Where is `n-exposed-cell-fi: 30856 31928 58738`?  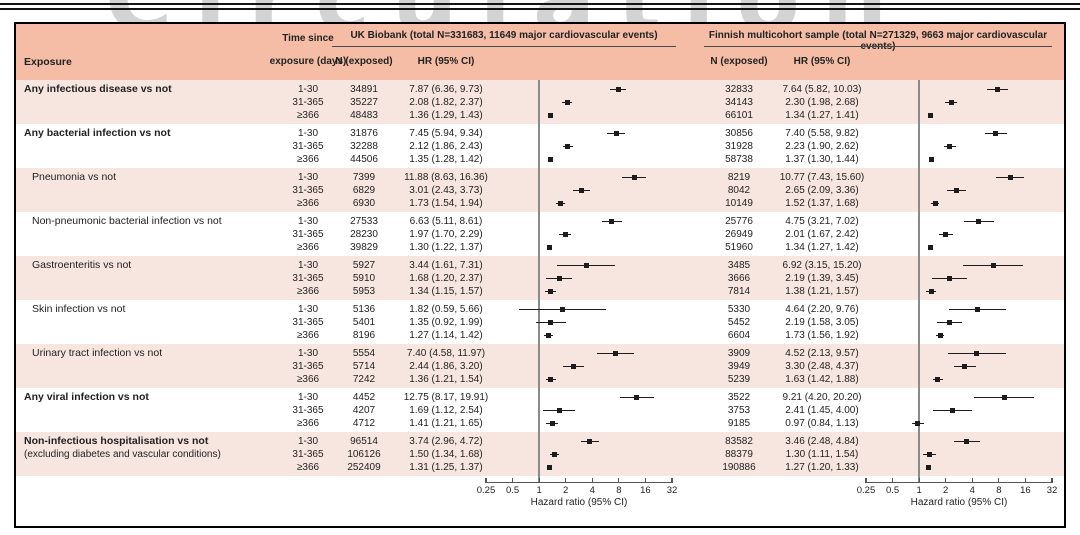 n-exposed-cell-fi: 30856 31928 58738 is located at coordinates (739, 146).